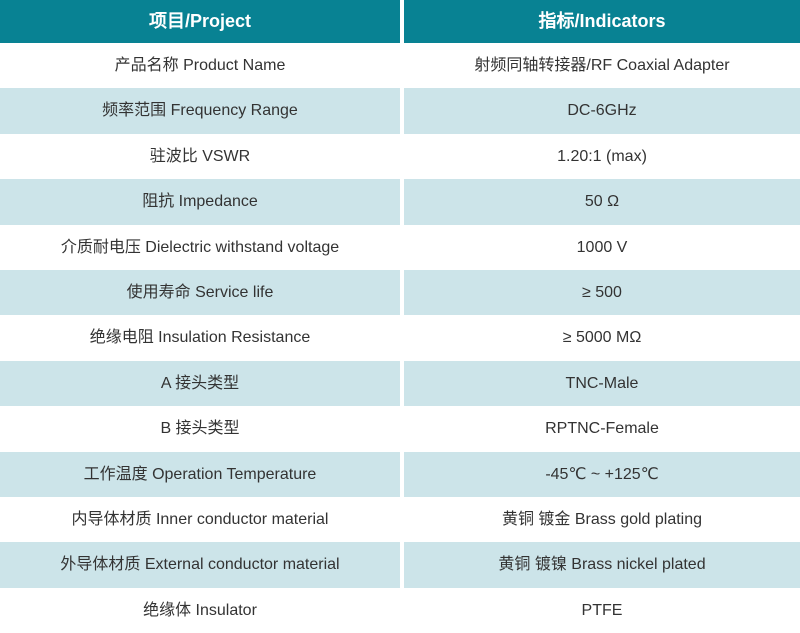  What do you see at coordinates (602, 383) in the screenshot?
I see `cell-indicator: TNC-Male` at bounding box center [602, 383].